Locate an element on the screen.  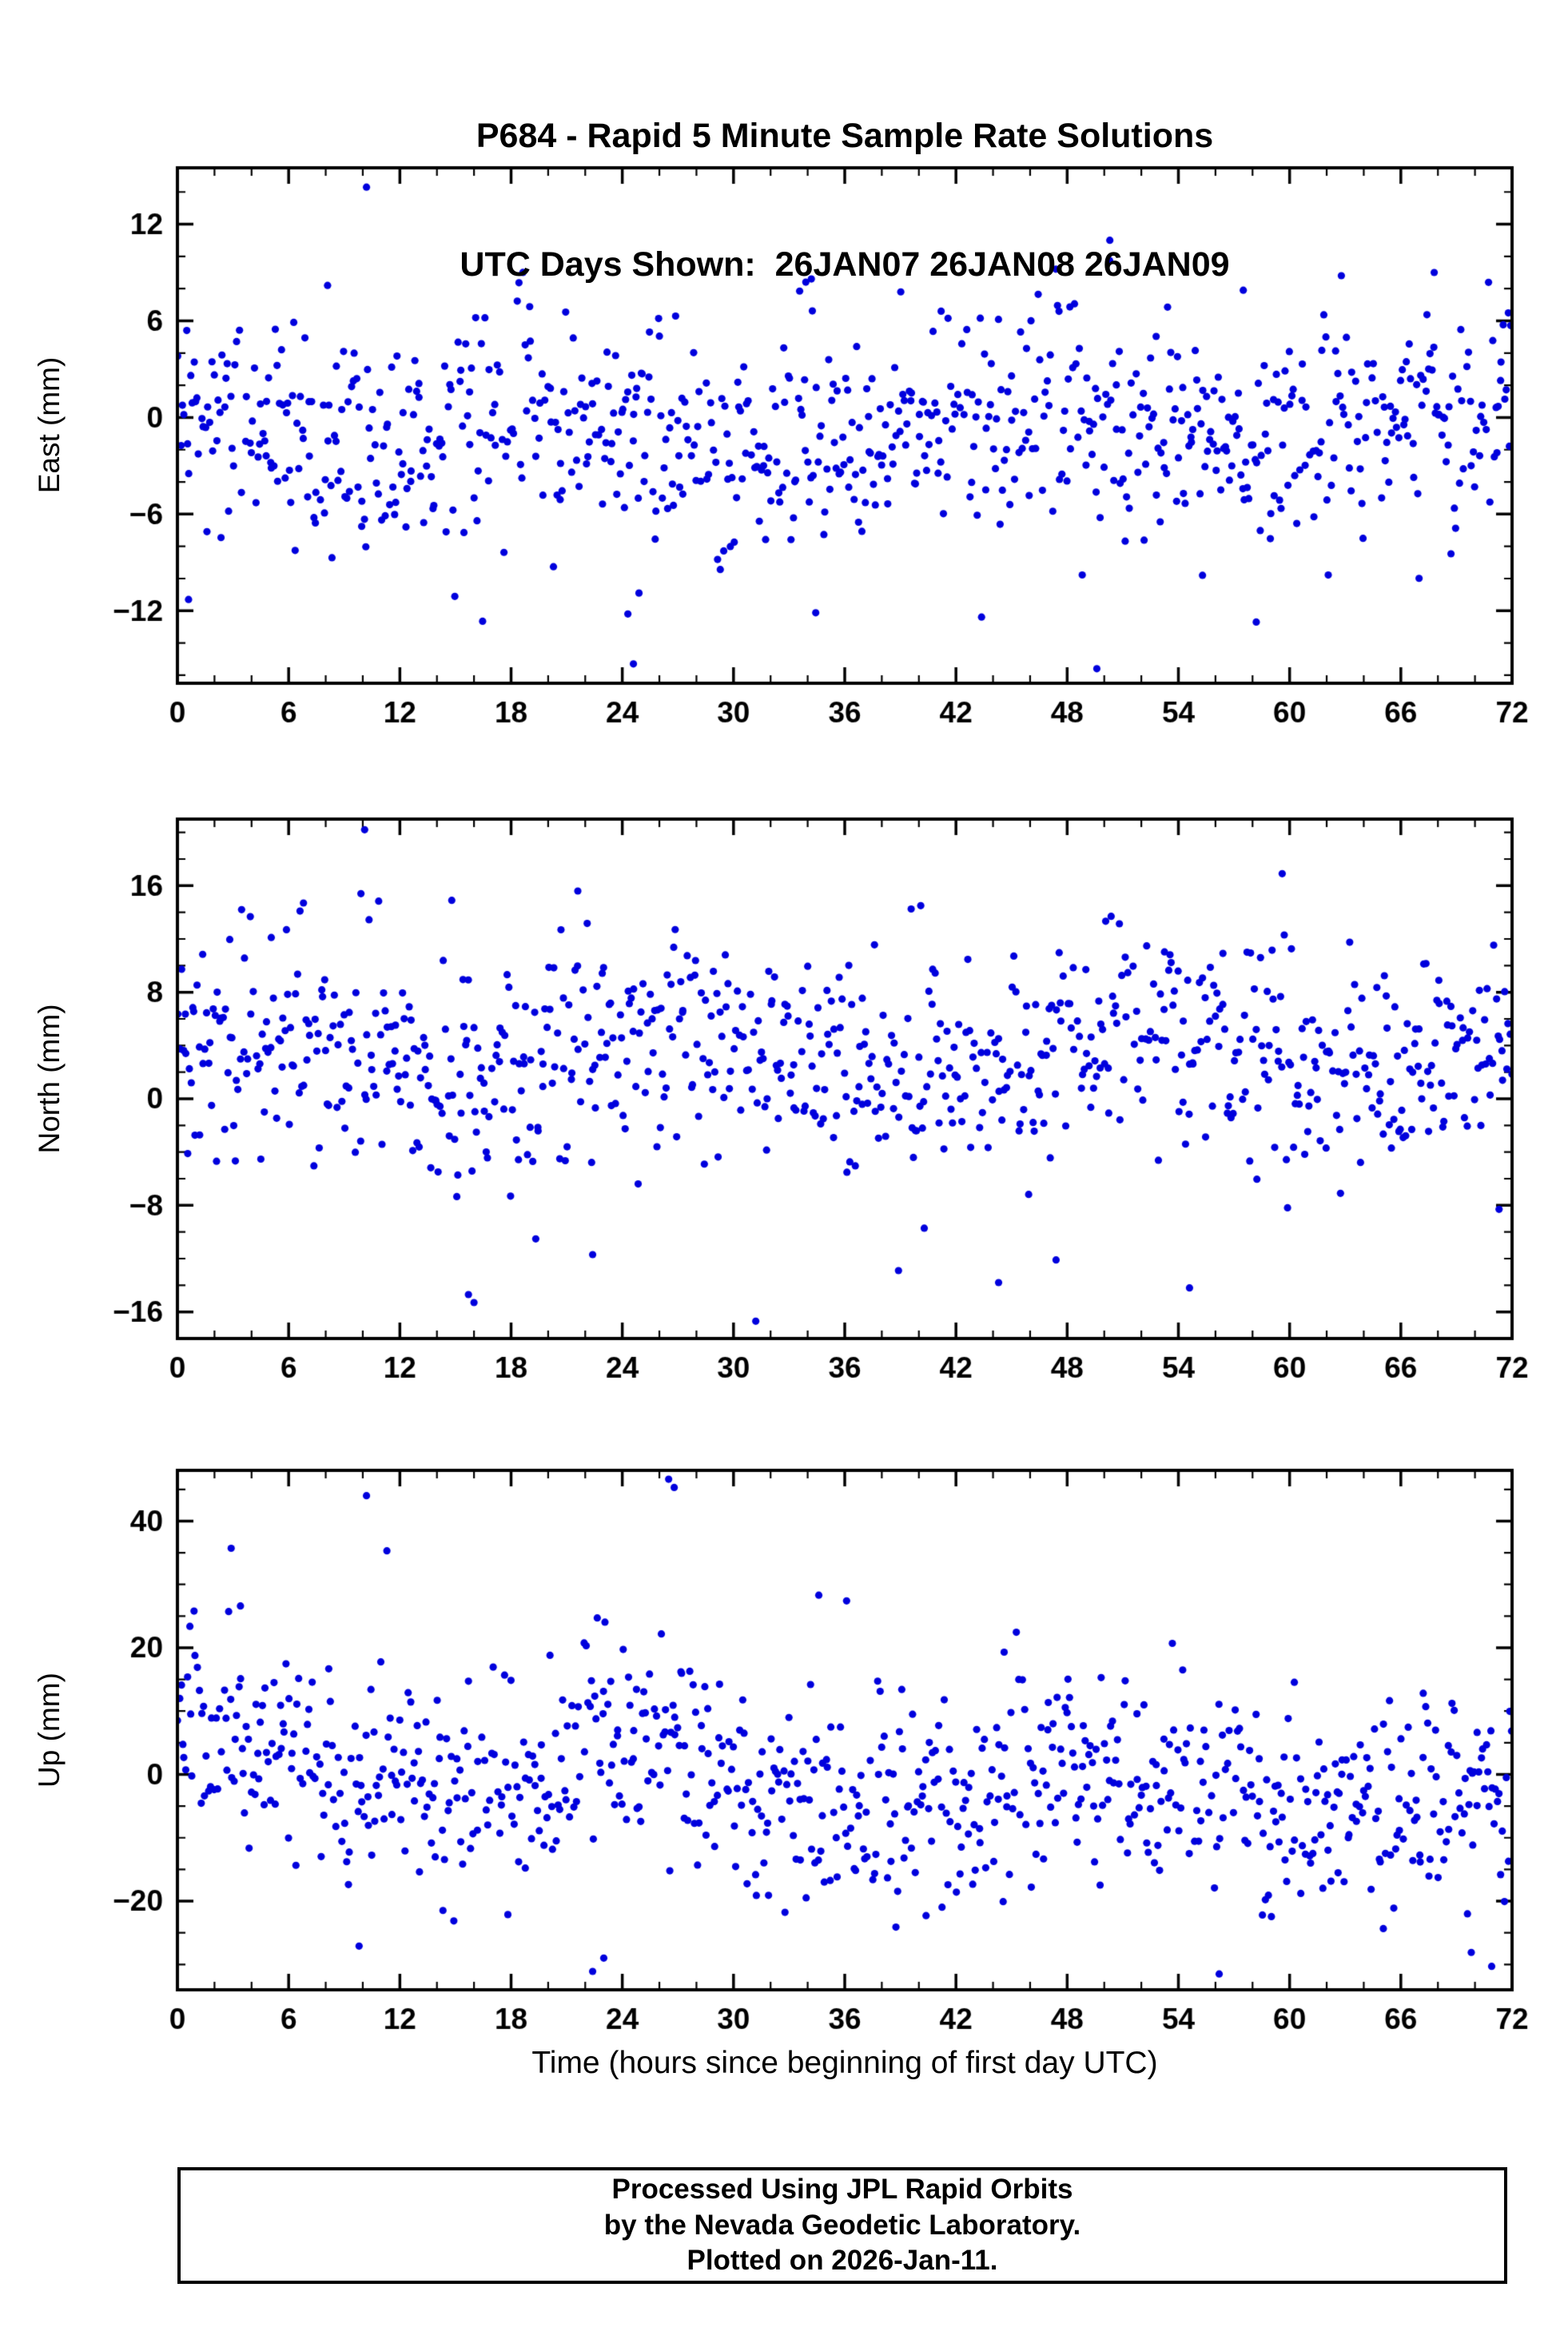
plot-title-line2: UTC Days Shown: 26JAN07 26JAN08 26JAN09 is located at coordinates (845, 264).